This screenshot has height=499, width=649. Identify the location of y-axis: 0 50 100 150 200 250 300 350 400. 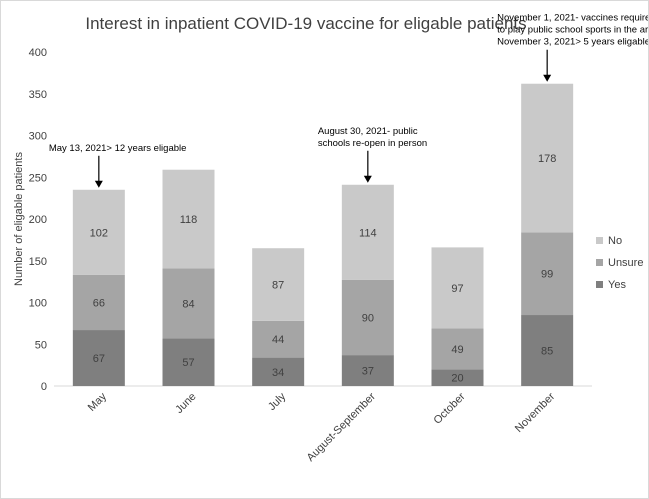
(38, 220).